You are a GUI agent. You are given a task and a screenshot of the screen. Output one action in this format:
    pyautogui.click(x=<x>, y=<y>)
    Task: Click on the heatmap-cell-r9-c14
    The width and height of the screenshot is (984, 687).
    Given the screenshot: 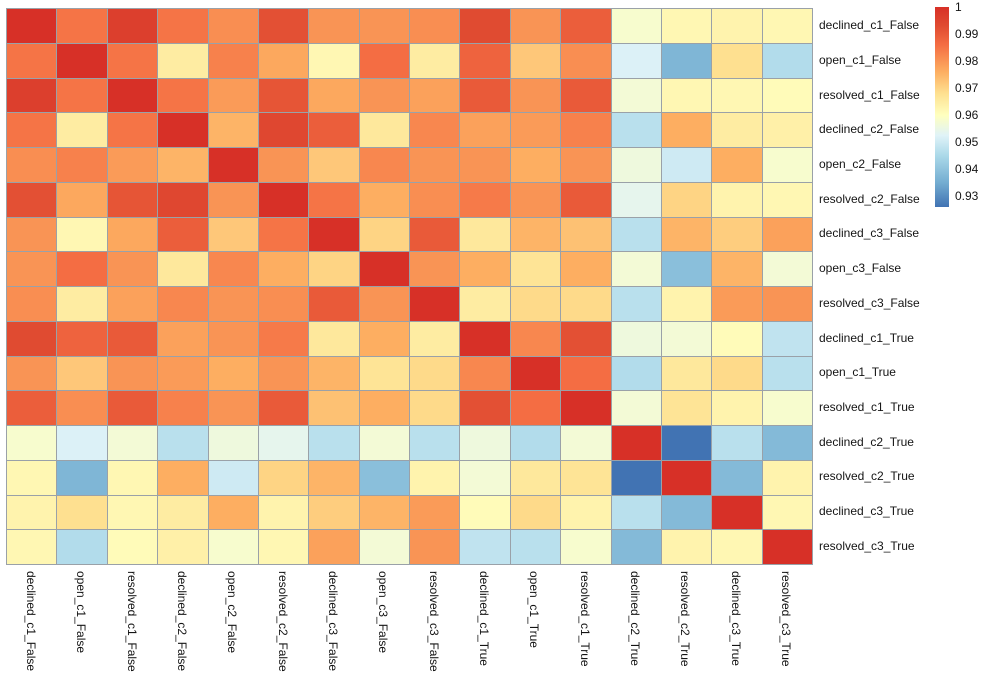 What is the action you would take?
    pyautogui.click(x=737, y=338)
    